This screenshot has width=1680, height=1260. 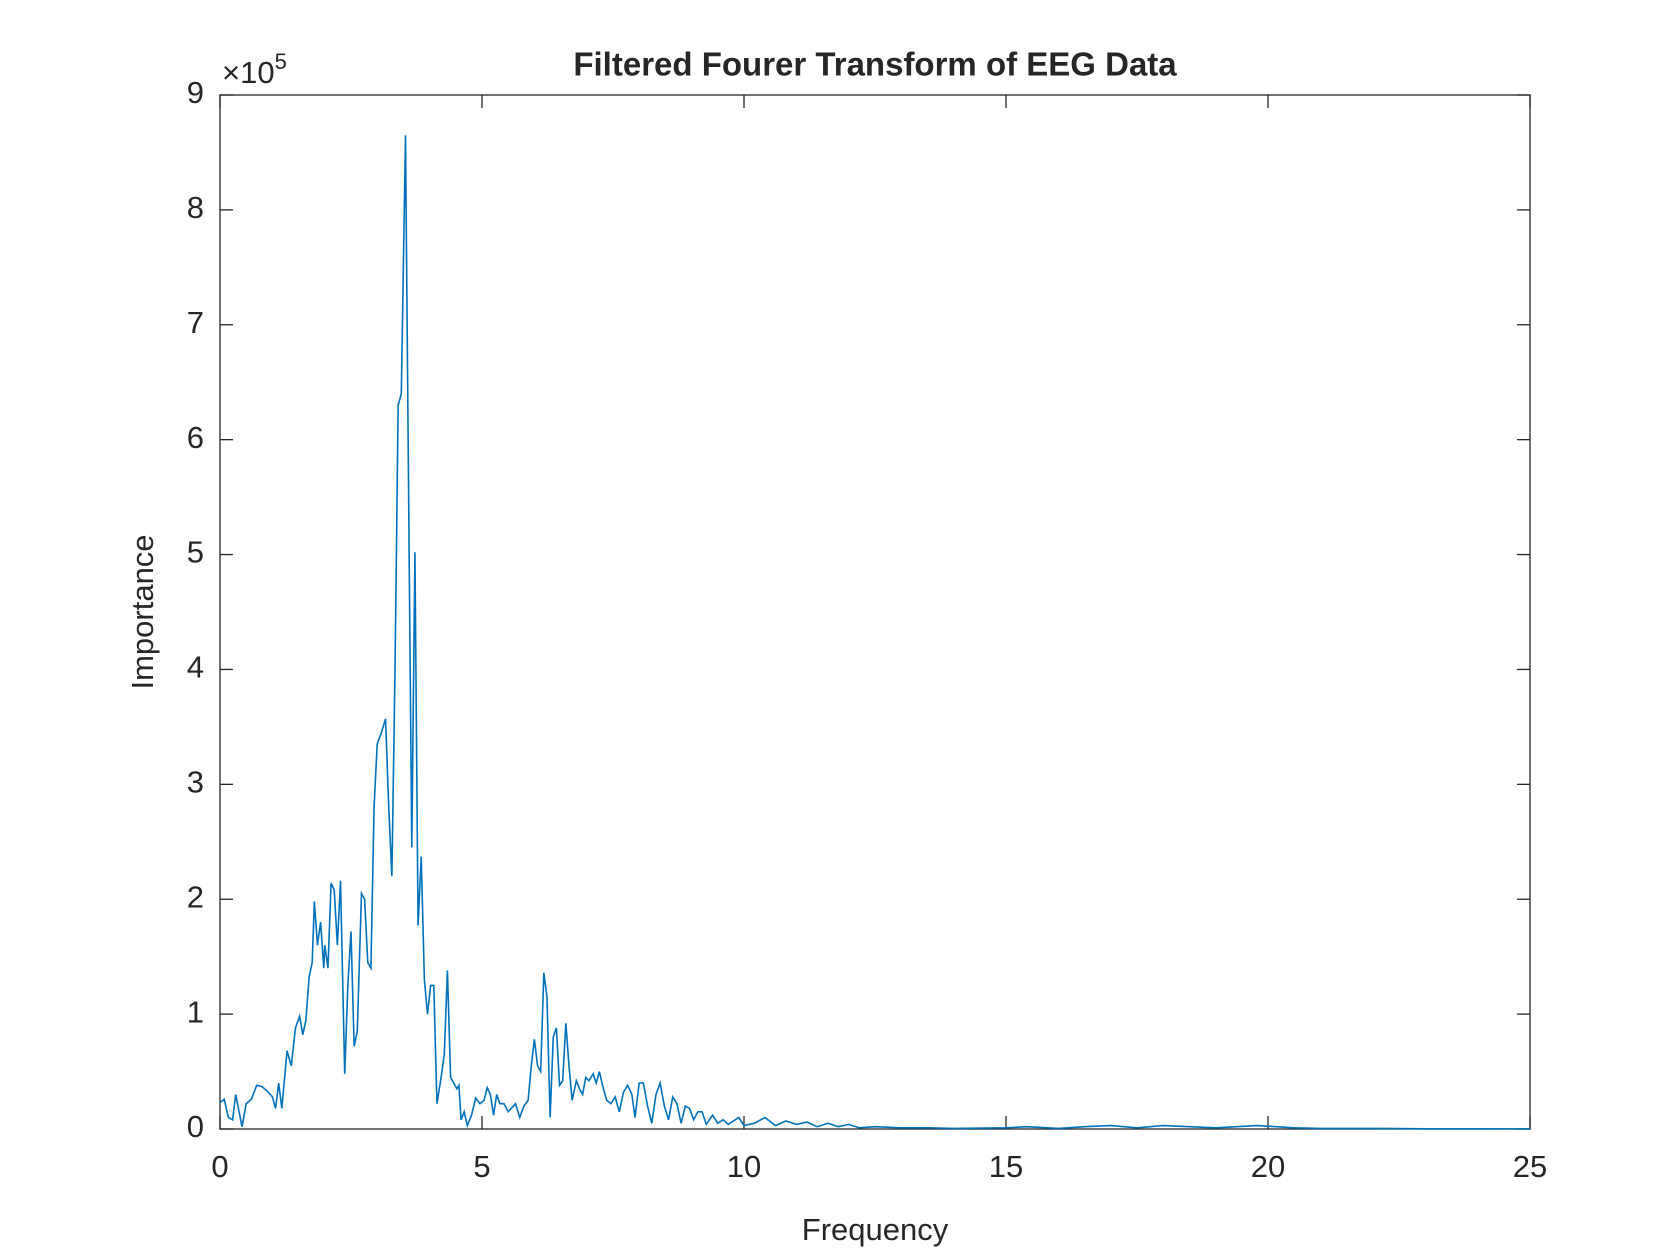 I want to click on y-axis-label: Importance, so click(x=142, y=611).